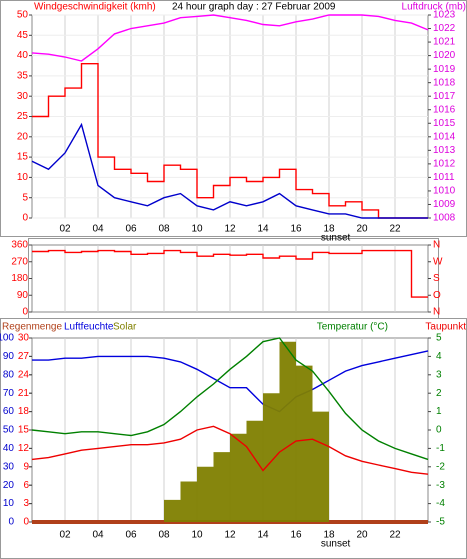 The height and width of the screenshot is (559, 467). I want to click on y-tick-label: 18, so click(24, 411).